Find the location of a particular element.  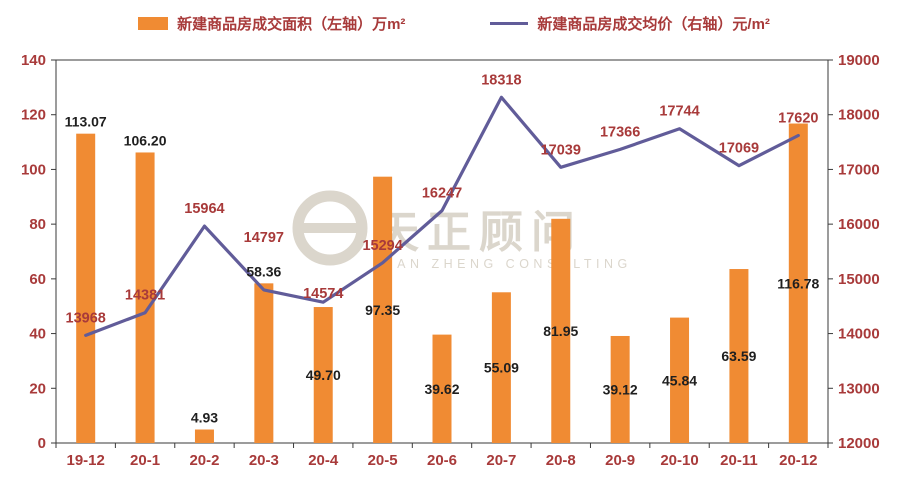

left-axis-tick-label: 60 is located at coordinates (37, 279).